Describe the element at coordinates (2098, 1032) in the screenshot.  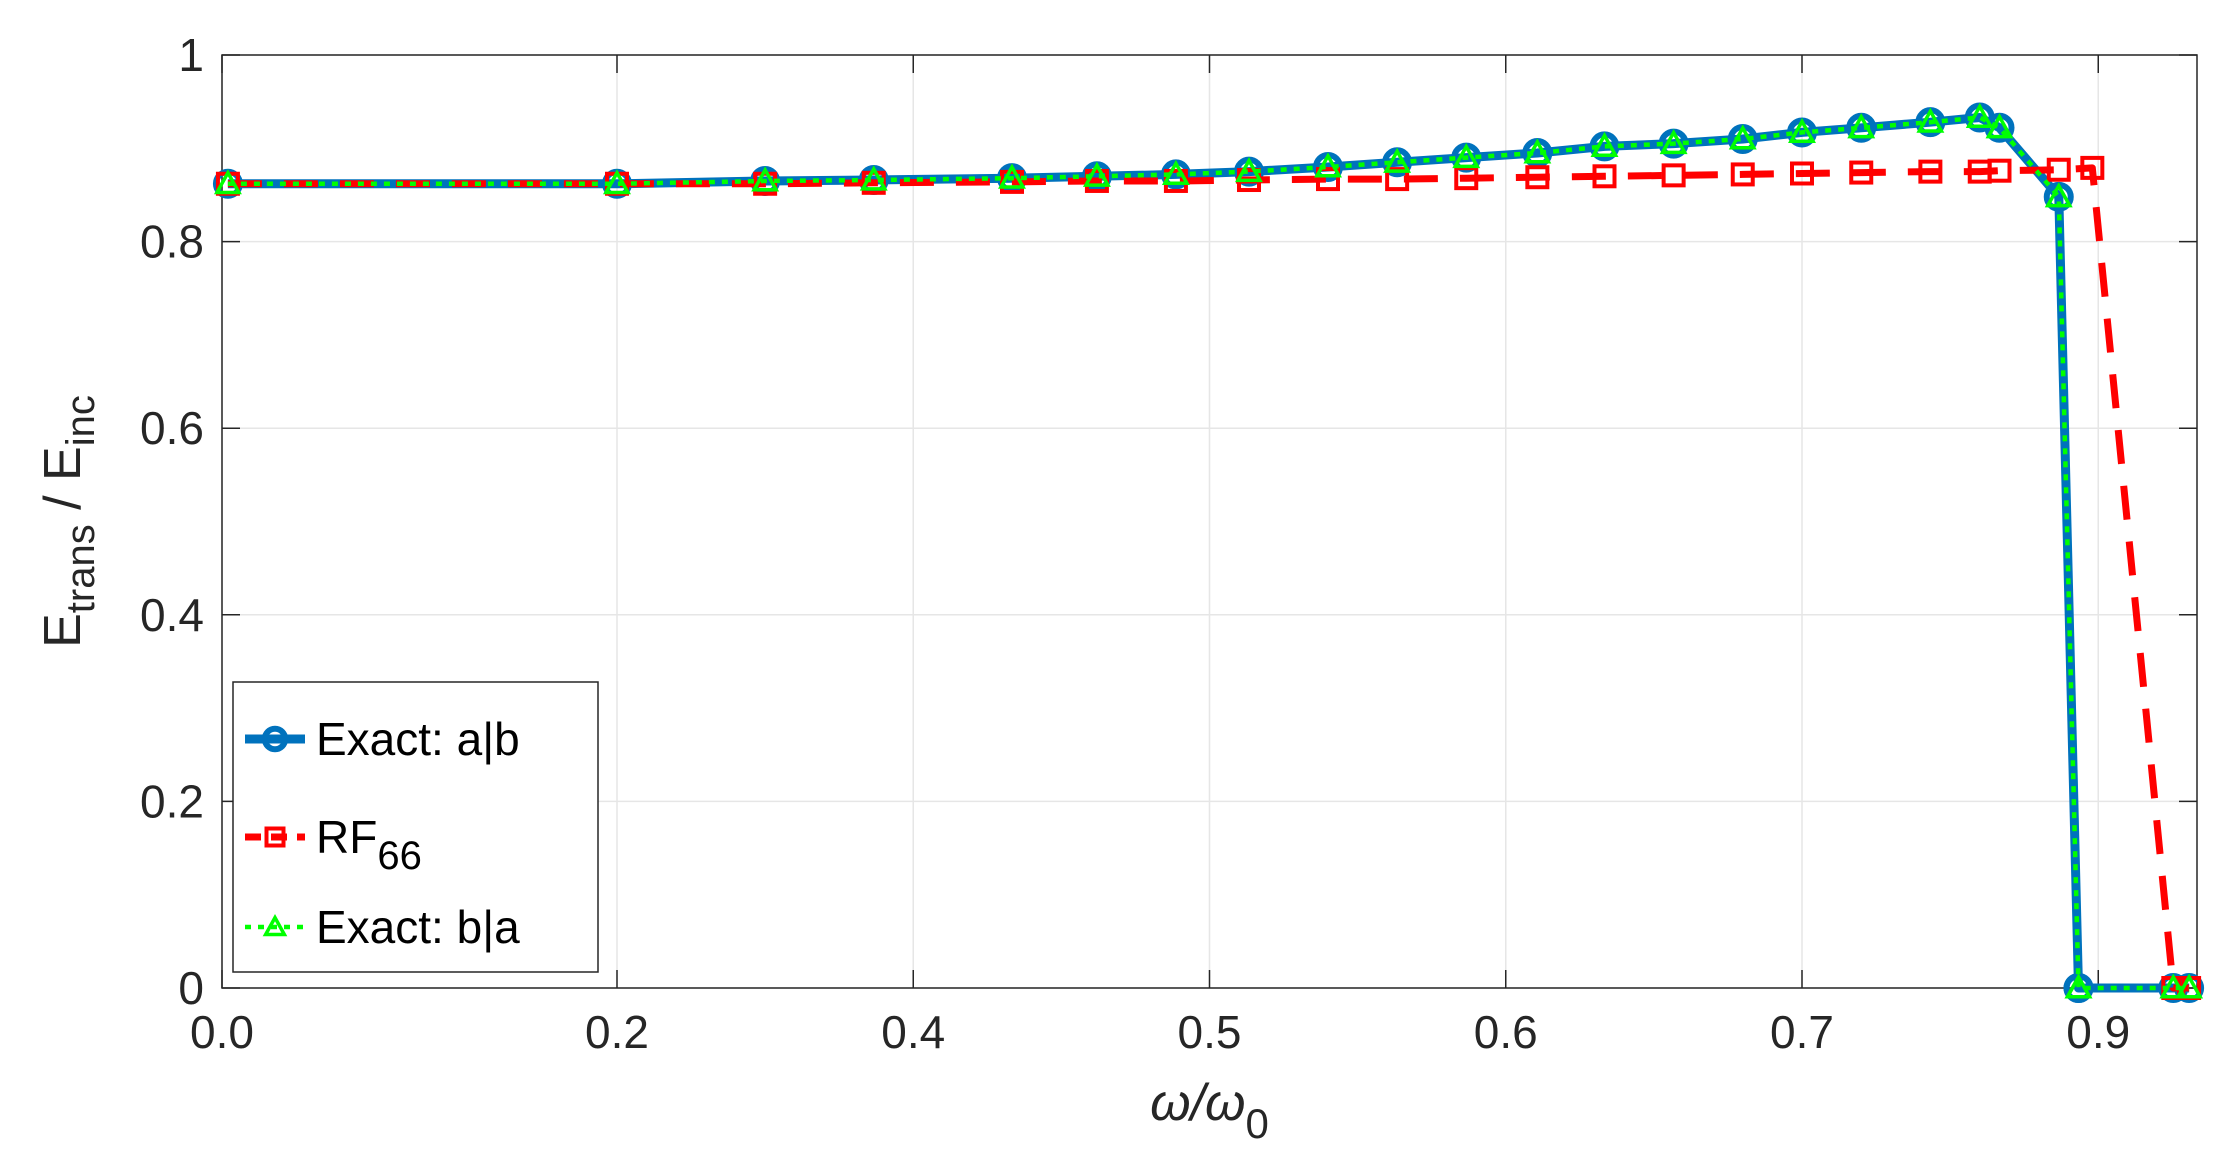
I see `x-tick-label: 0.9` at that location.